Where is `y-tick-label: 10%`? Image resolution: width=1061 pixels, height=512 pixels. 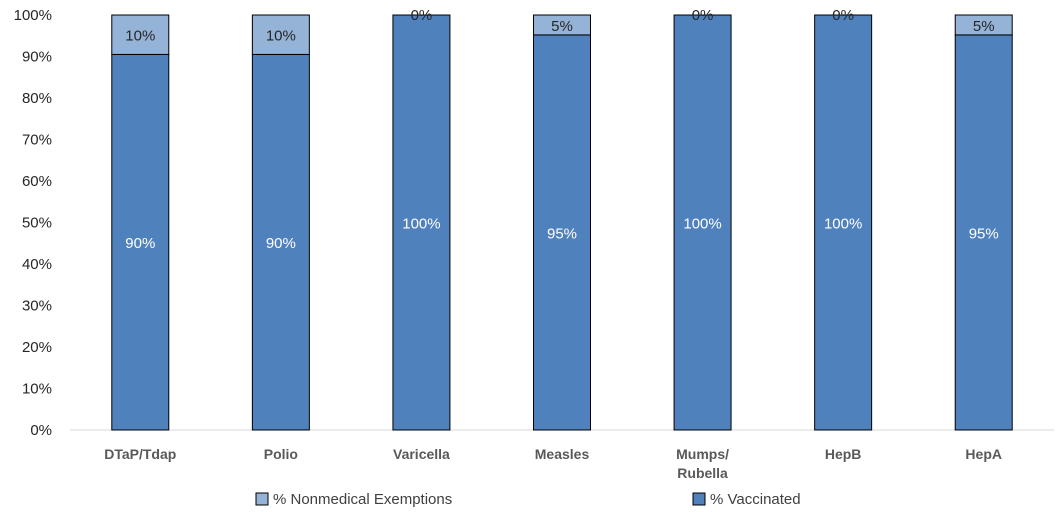
y-tick-label: 10% is located at coordinates (37, 389).